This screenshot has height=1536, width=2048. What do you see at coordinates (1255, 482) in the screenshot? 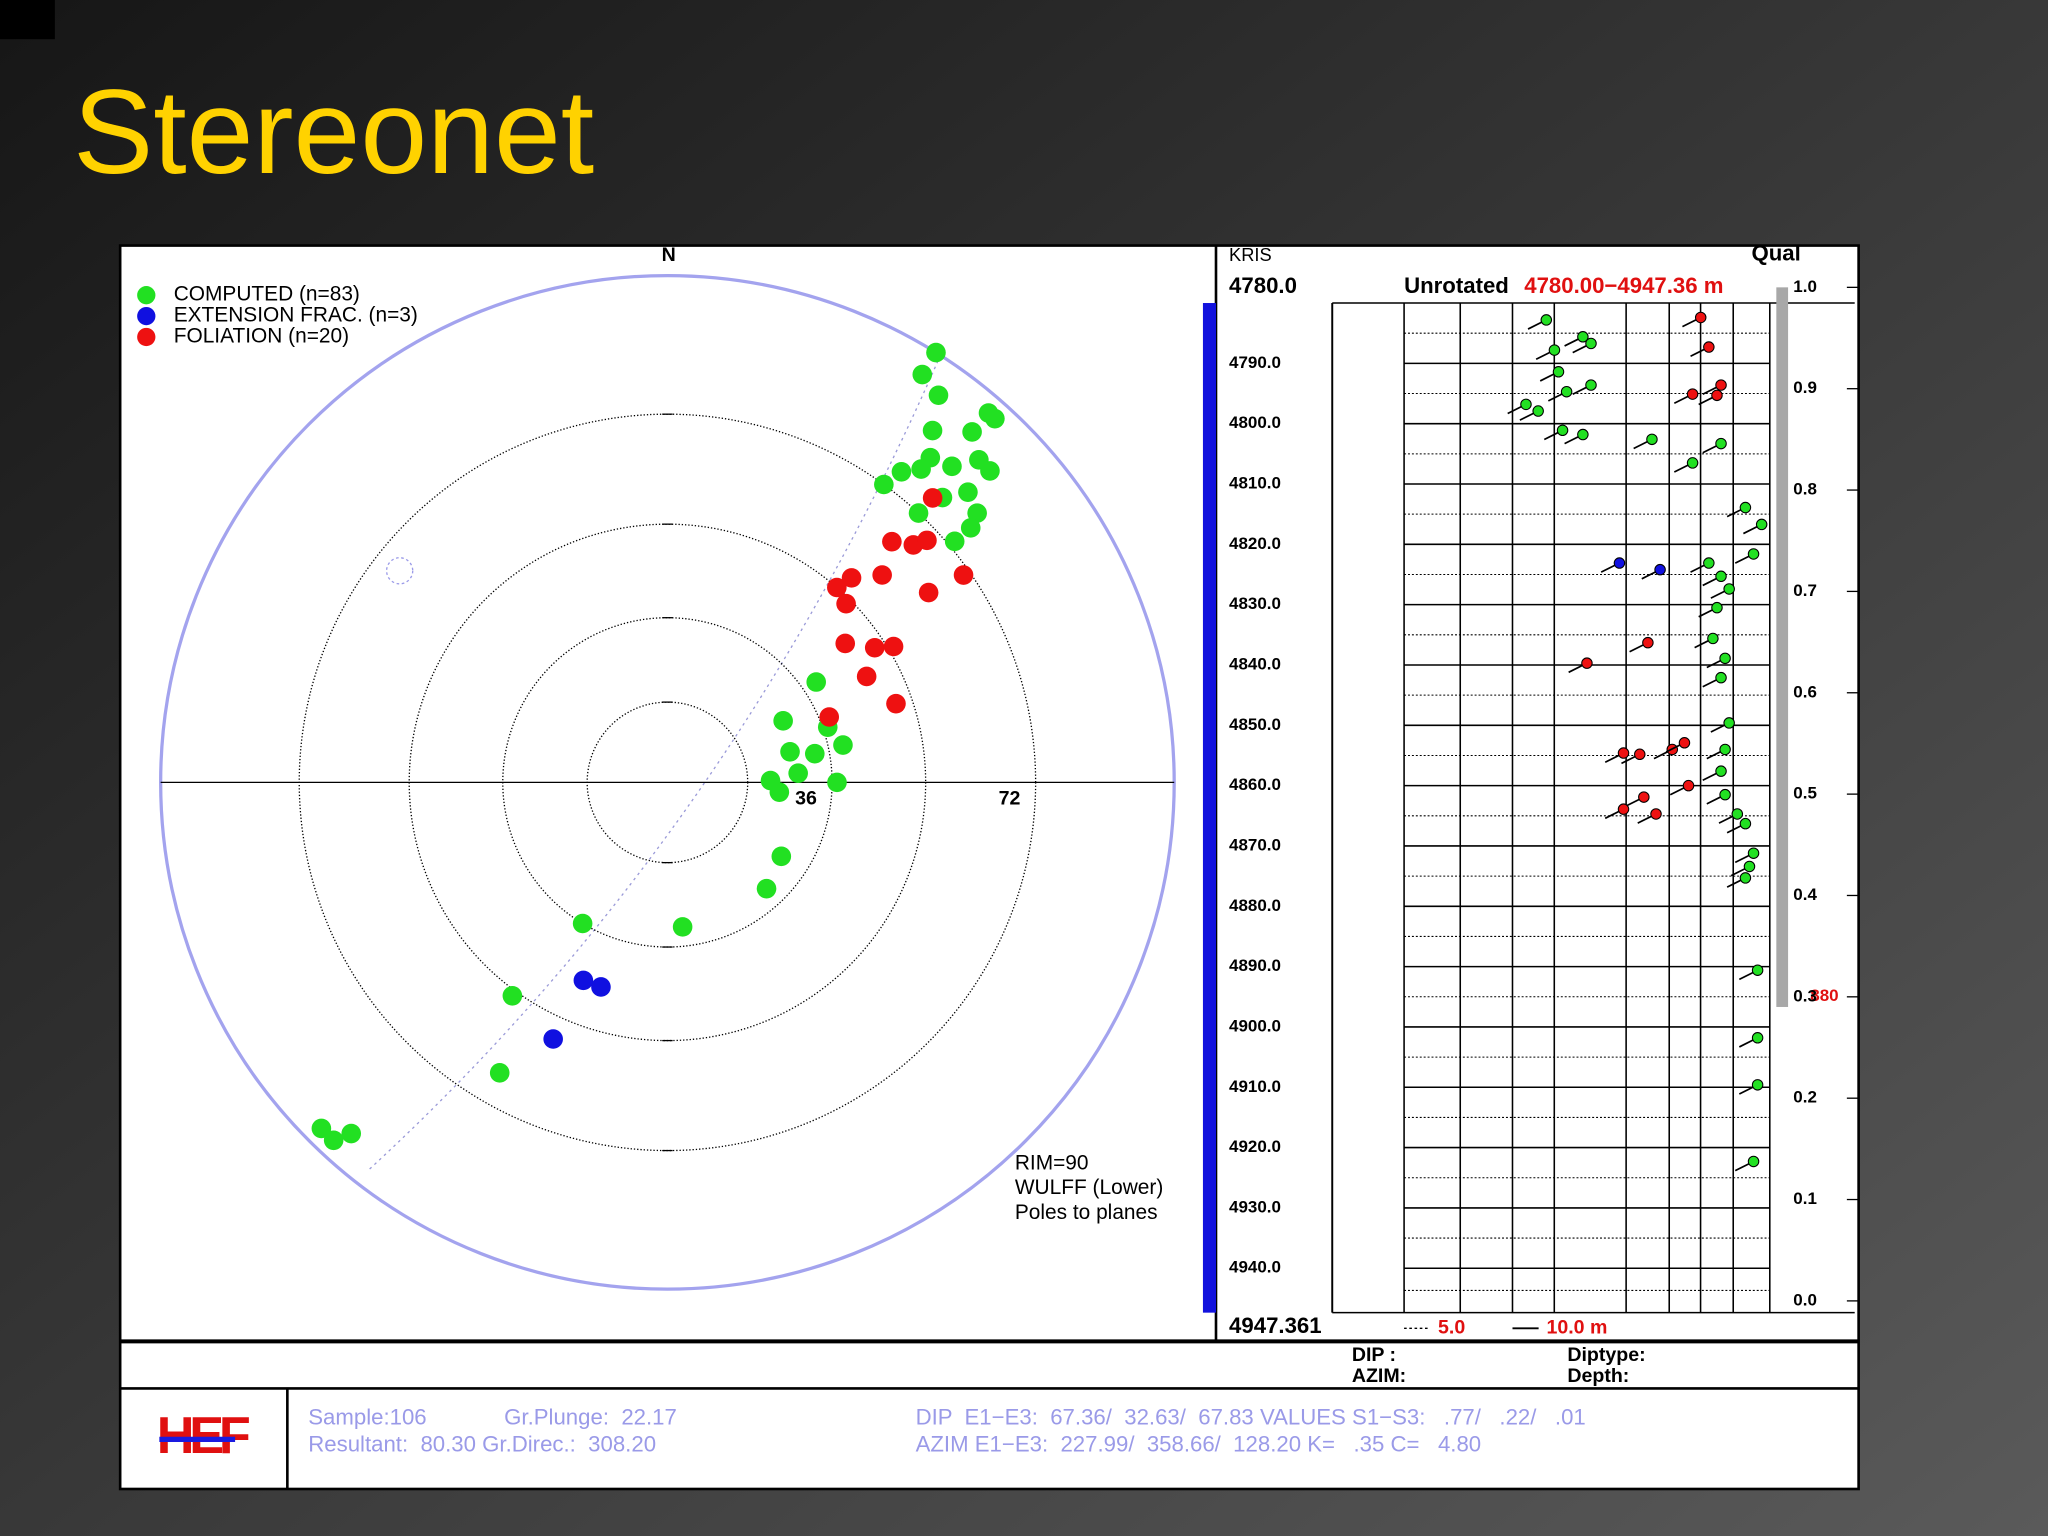
I see `y-tick-label: 4810.0` at bounding box center [1255, 482].